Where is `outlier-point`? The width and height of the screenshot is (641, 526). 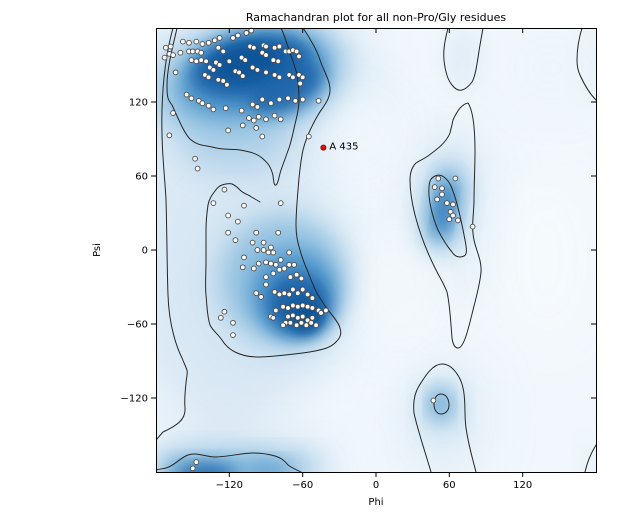
outlier-point is located at coordinates (323, 147).